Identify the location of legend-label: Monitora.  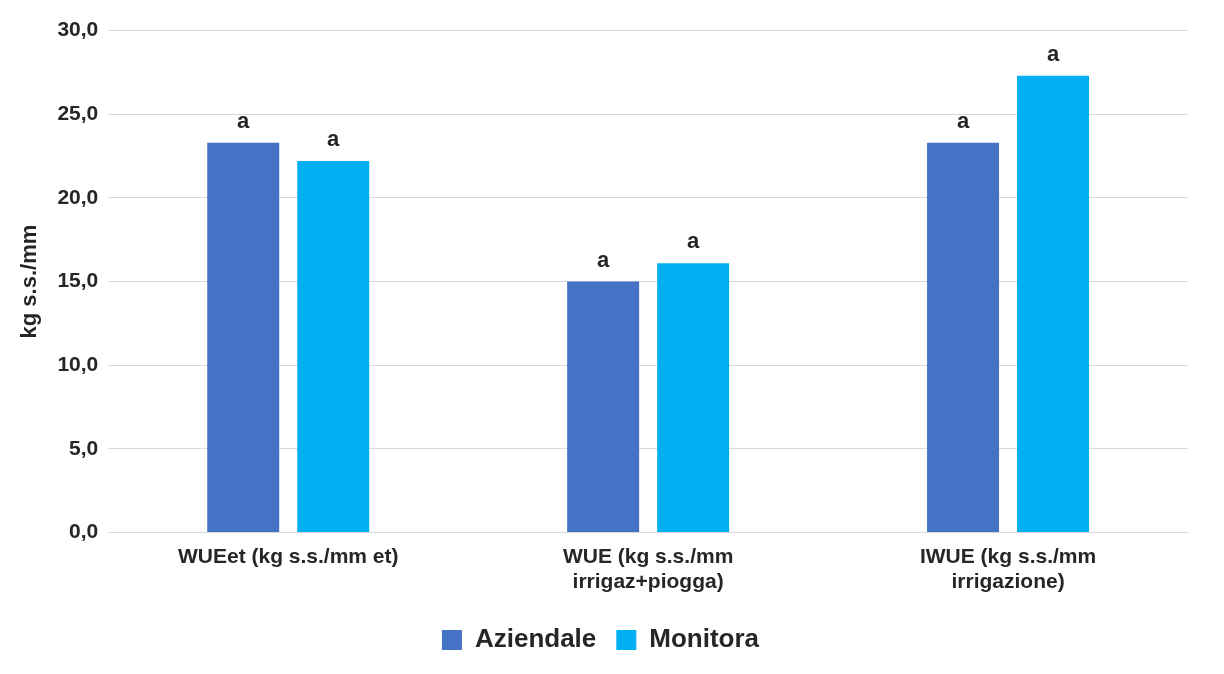
(704, 638).